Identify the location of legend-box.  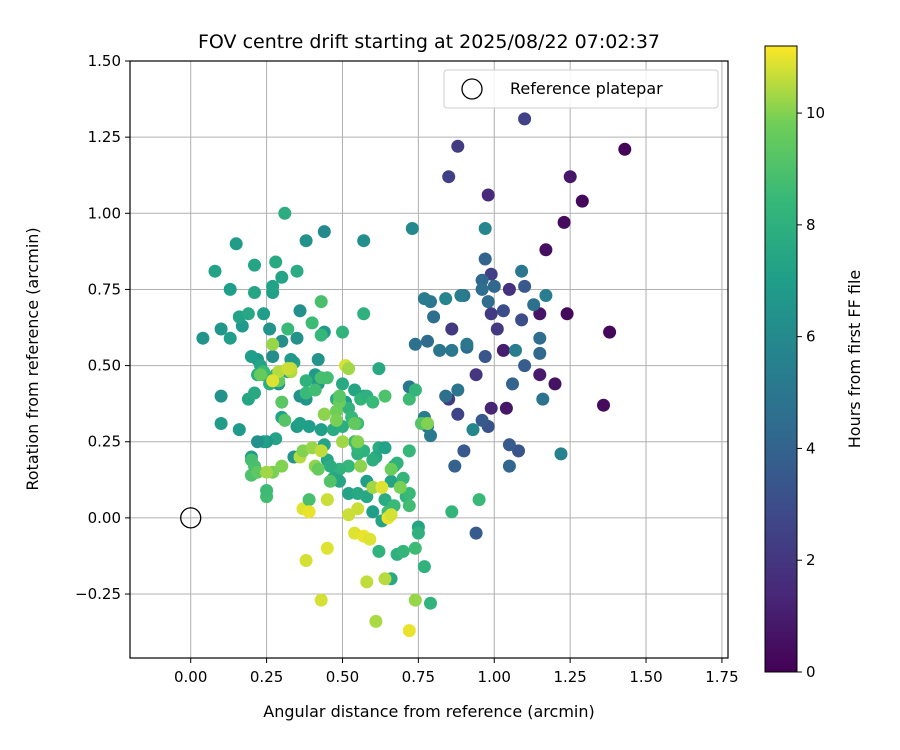
(581, 89).